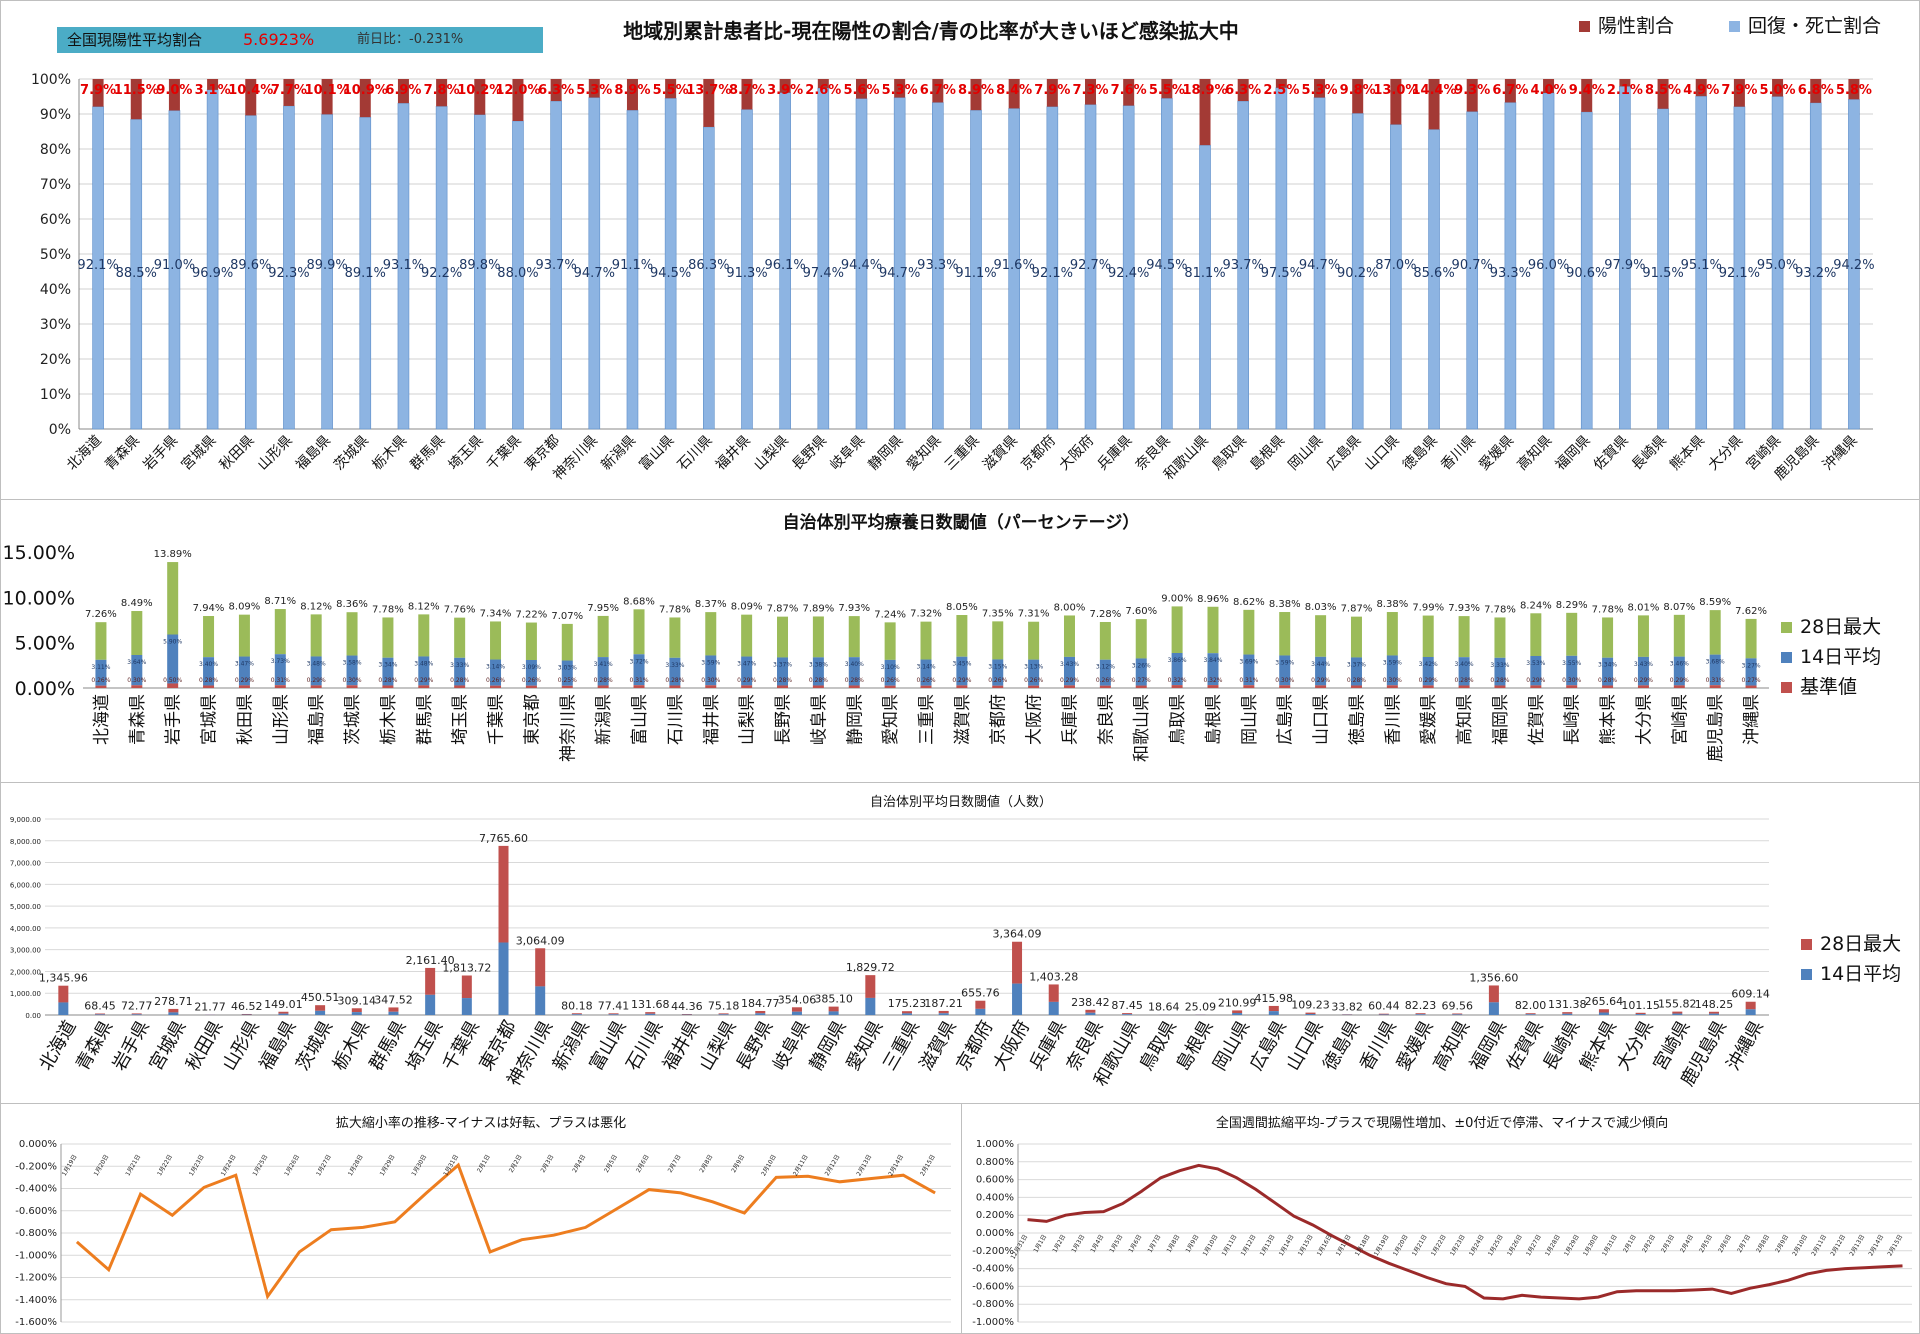  Describe the element at coordinates (1510, 90) in the screenshot. I see `positive-data-label: 6.7%` at that location.